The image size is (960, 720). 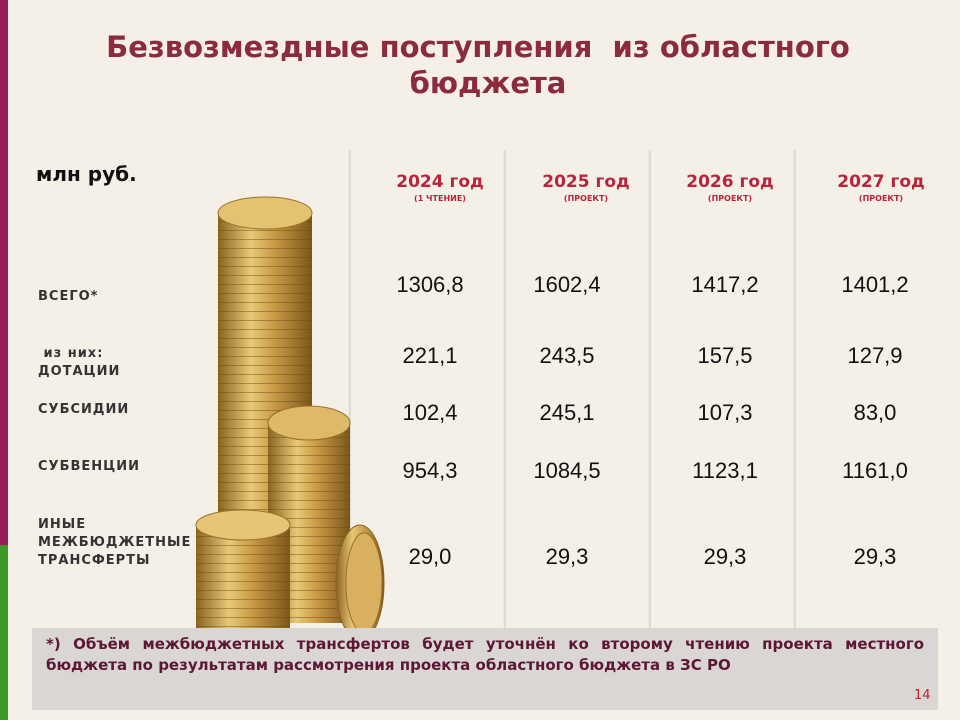 I want to click on row-label: ДОТАЦИИ, so click(x=79, y=371).